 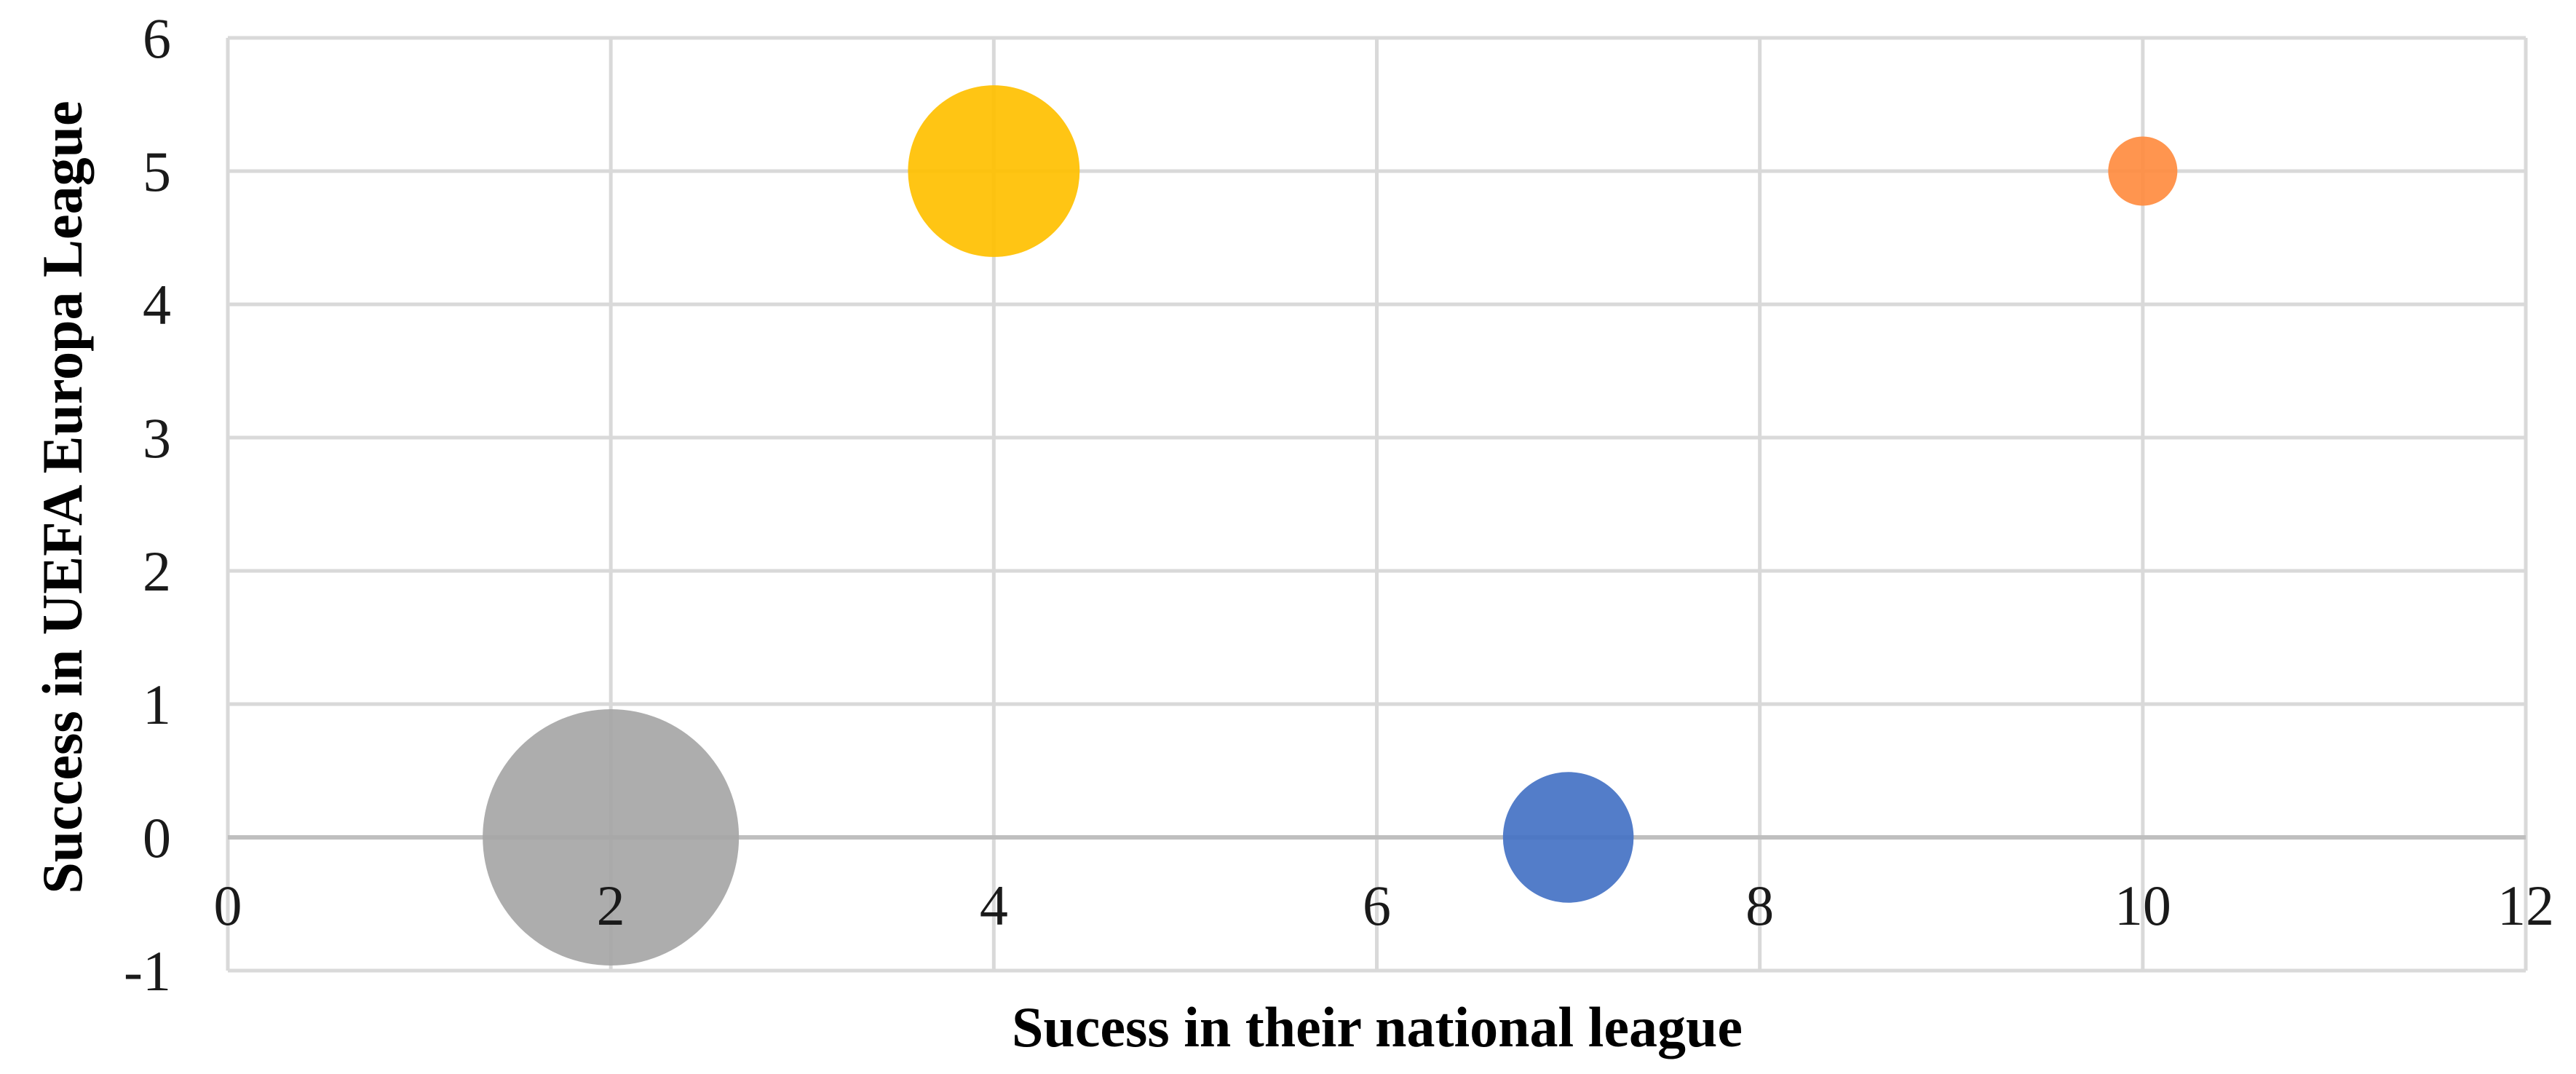 What do you see at coordinates (157, 38) in the screenshot?
I see `y-tick-label: 6` at bounding box center [157, 38].